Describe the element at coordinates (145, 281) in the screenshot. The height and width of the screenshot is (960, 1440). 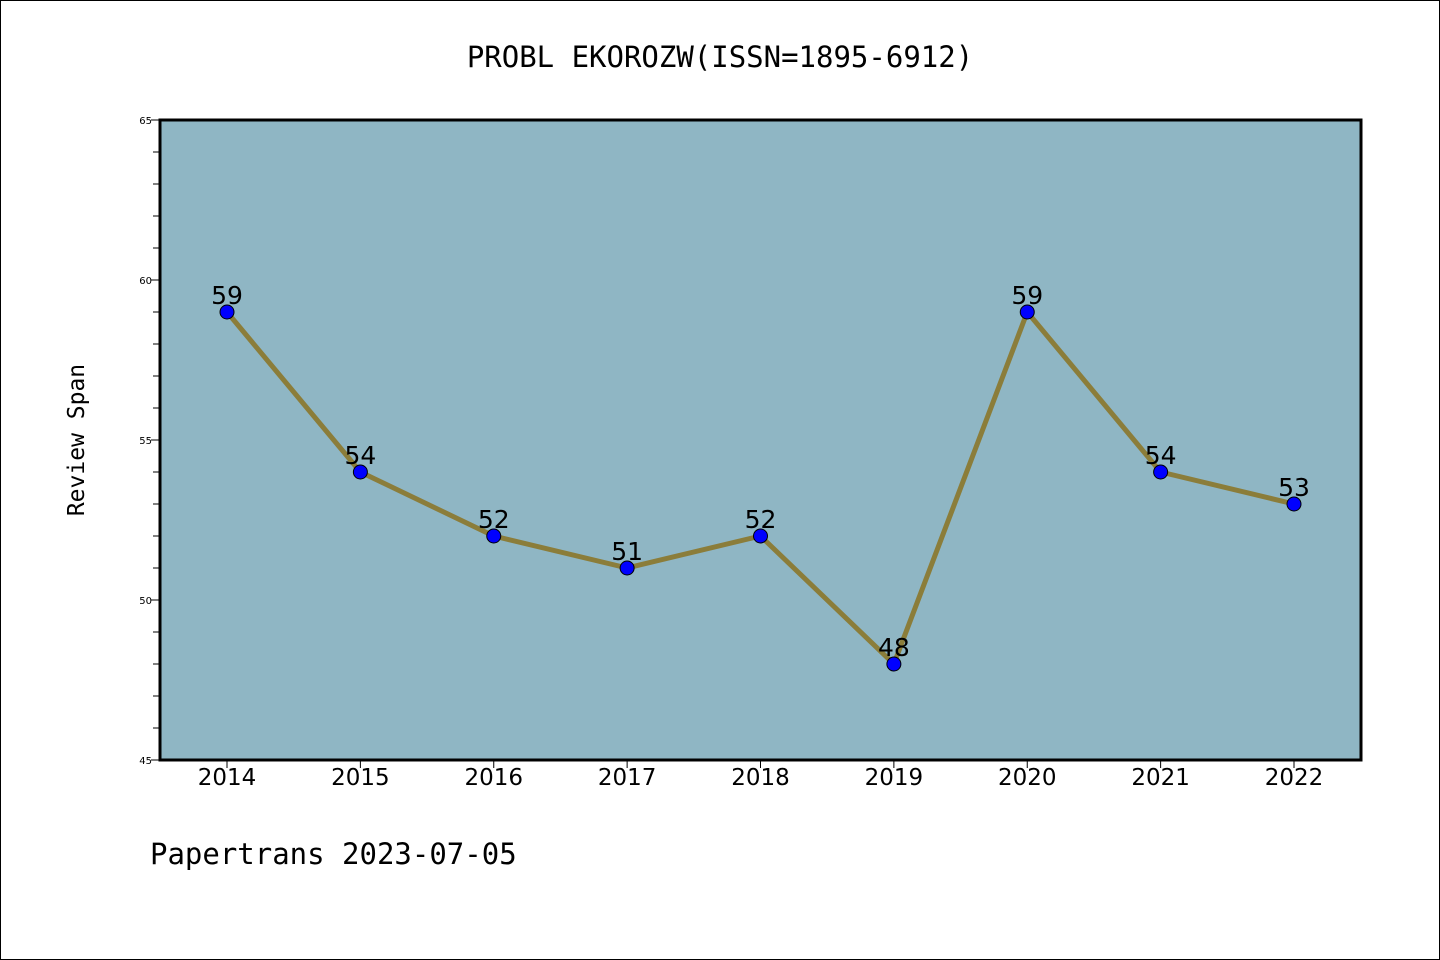
I see `y-tick-label: 60` at that location.